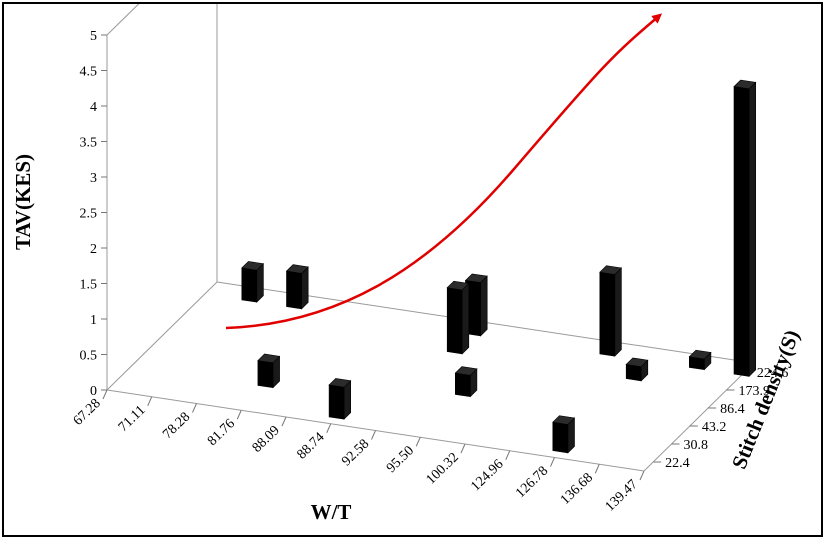 The height and width of the screenshot is (541, 827). Describe the element at coordinates (93, 36) in the screenshot. I see `y-tick-label: 5` at that location.